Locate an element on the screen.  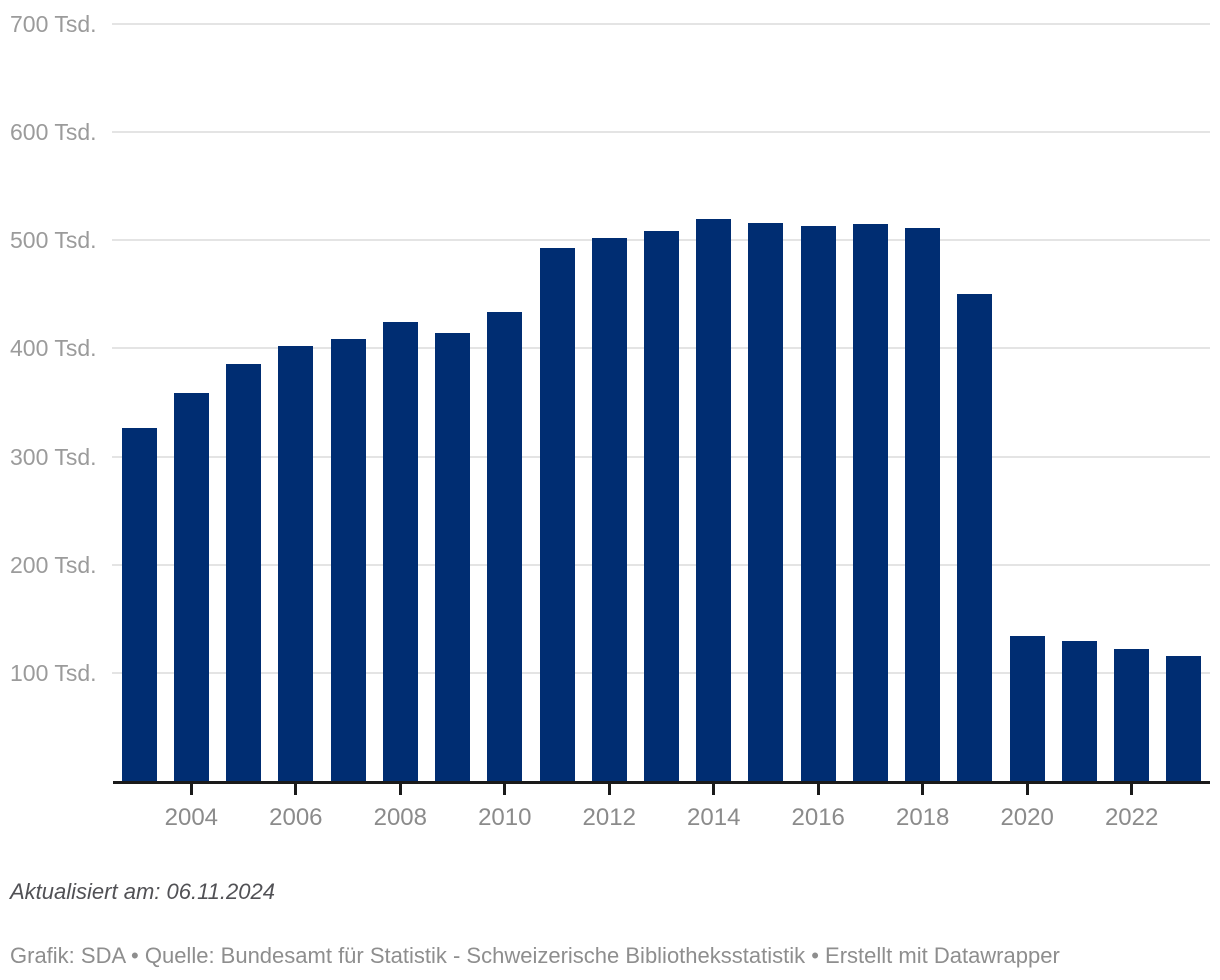
x-axis-tick-2008 is located at coordinates (400, 788).